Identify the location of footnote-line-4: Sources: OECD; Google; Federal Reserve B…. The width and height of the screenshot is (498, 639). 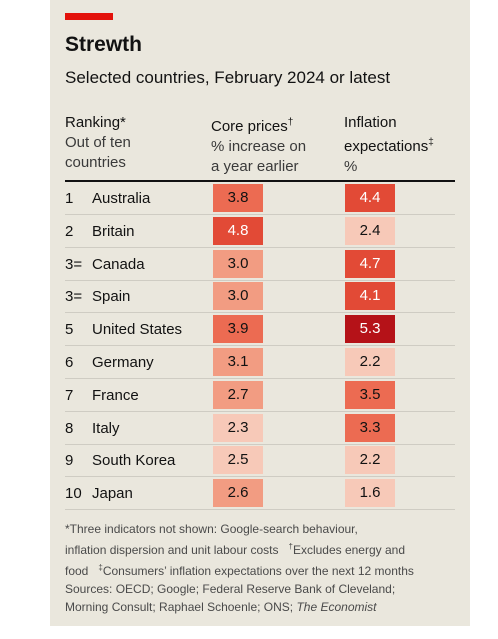
(230, 589).